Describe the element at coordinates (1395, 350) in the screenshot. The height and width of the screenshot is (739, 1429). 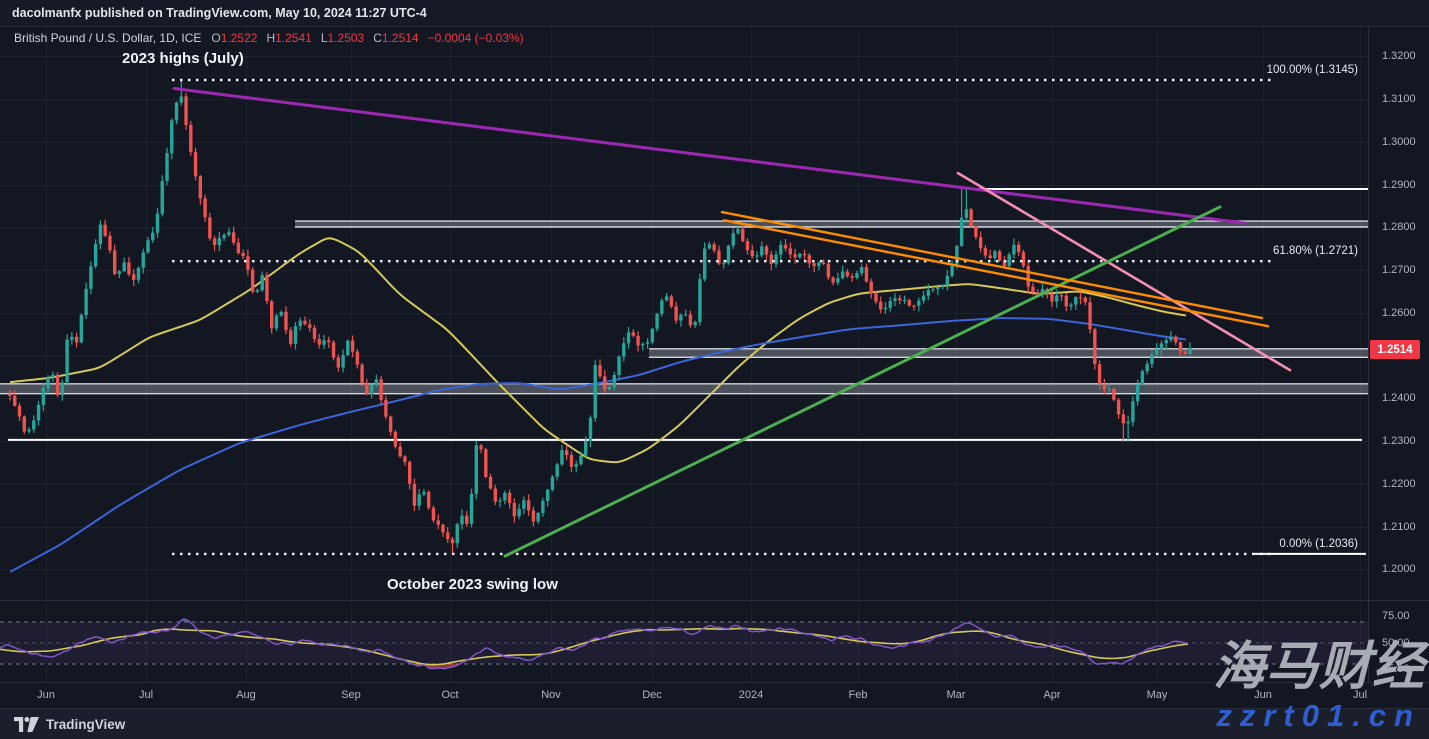
I see `last-price-label: 1.2514` at that location.